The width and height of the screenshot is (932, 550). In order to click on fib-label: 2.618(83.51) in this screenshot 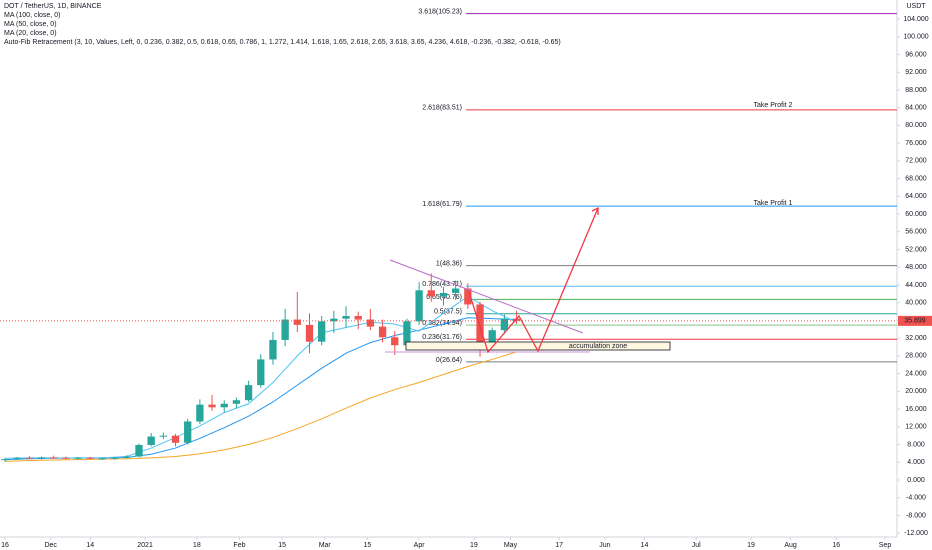, I will do `click(442, 108)`.